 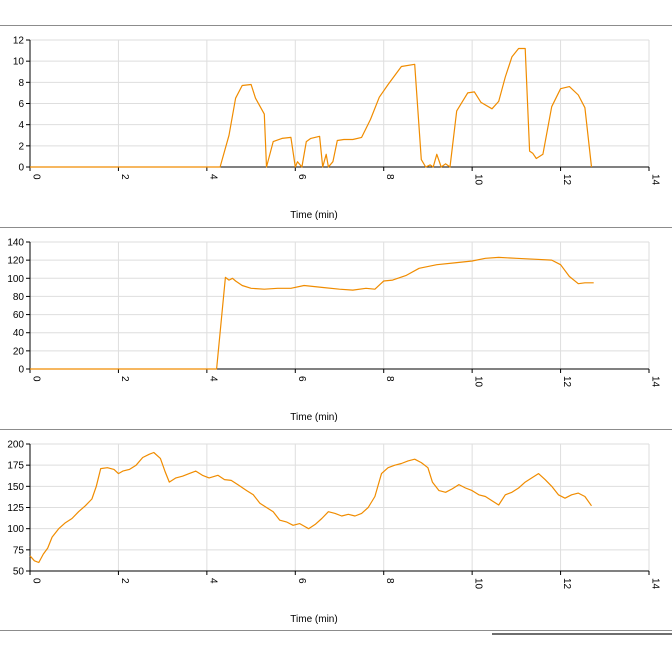 I want to click on y-tick-label: 2, so click(x=21, y=146).